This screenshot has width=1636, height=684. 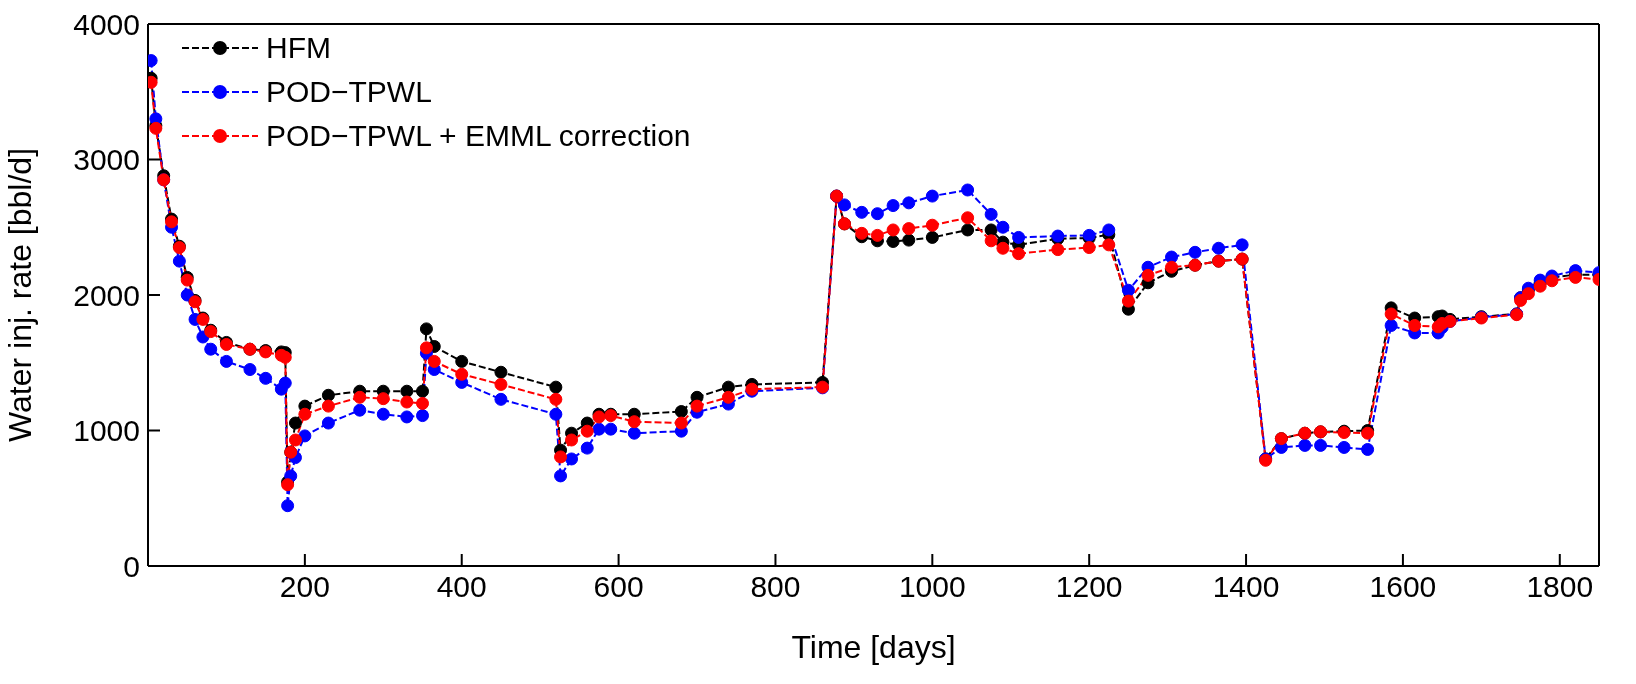 I want to click on y-tick-label: 2000, so click(x=106, y=295).